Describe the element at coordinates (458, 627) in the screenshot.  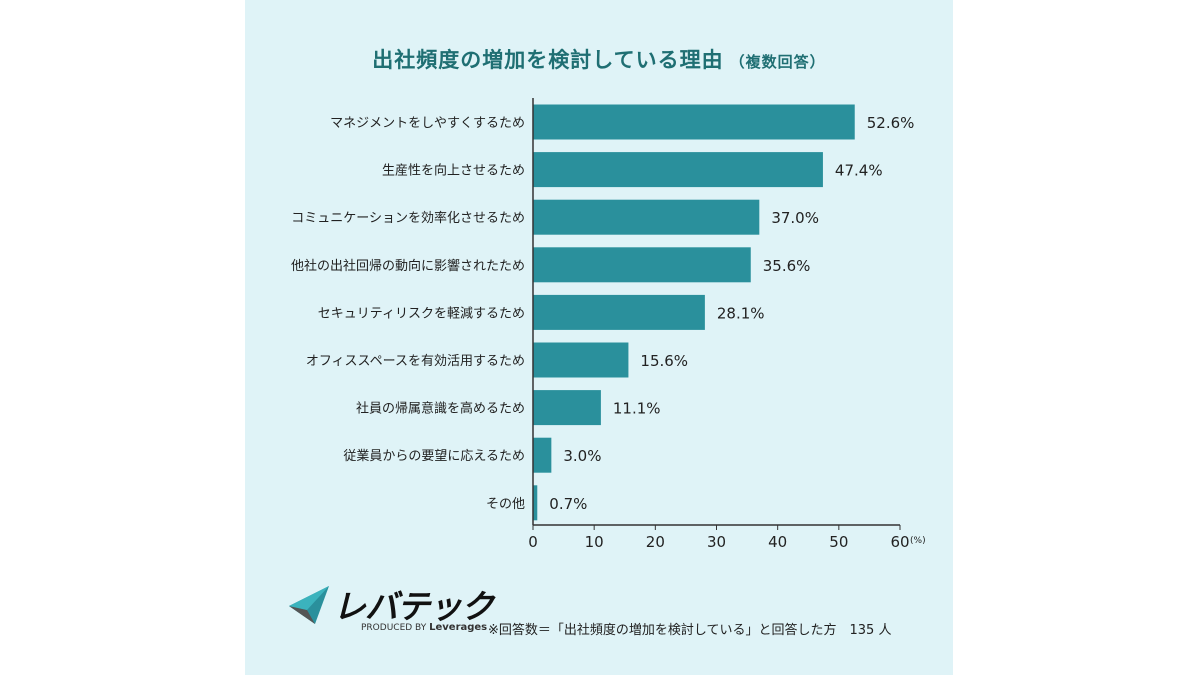
I see `logo-company: Leverages` at that location.